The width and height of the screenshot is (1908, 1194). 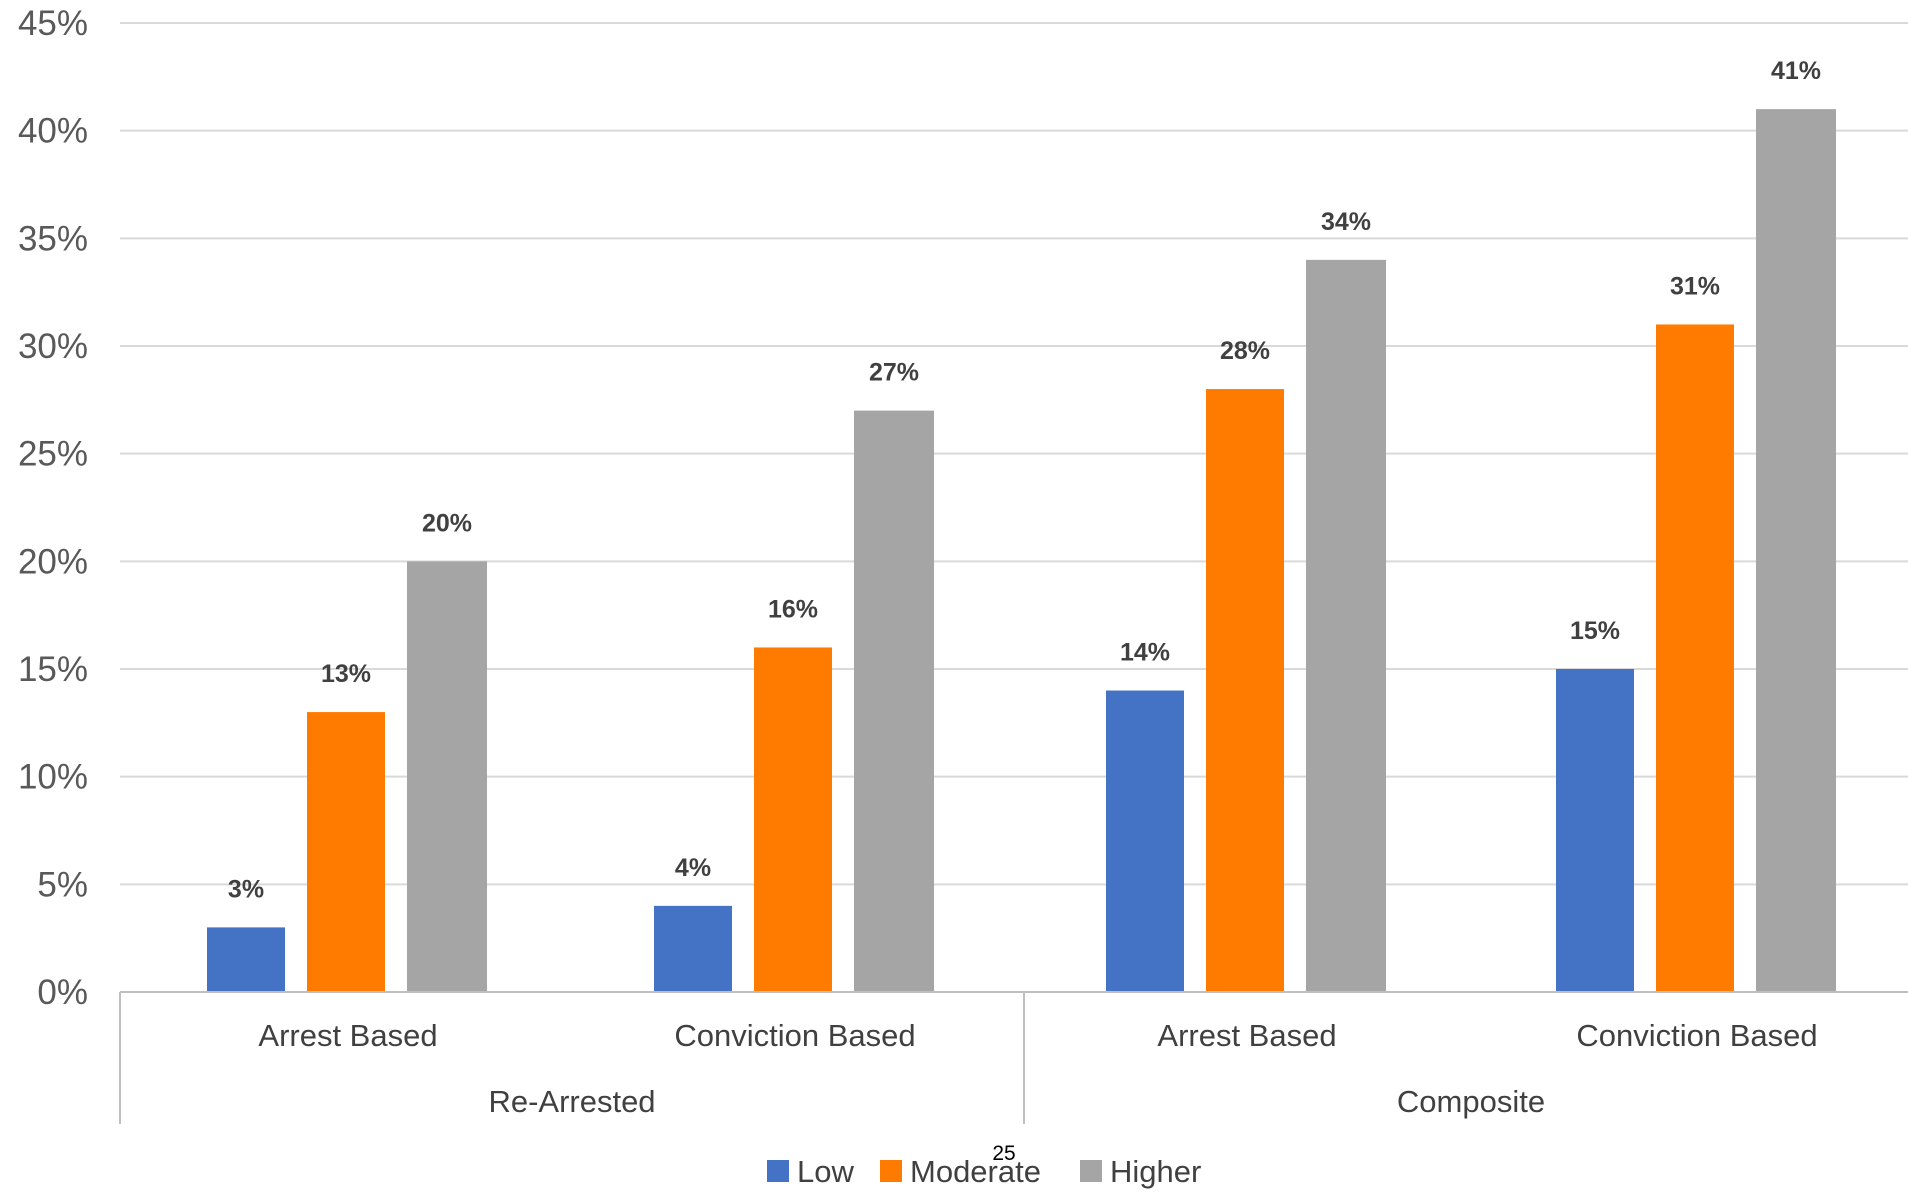 I want to click on data-label: 14%, so click(x=1145, y=653).